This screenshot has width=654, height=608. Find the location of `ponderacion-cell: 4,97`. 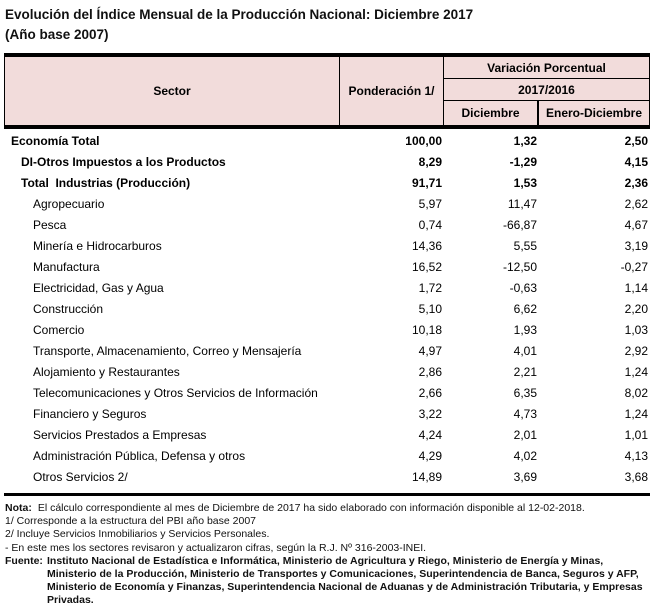

ponderacion-cell: 4,97 is located at coordinates (430, 351).